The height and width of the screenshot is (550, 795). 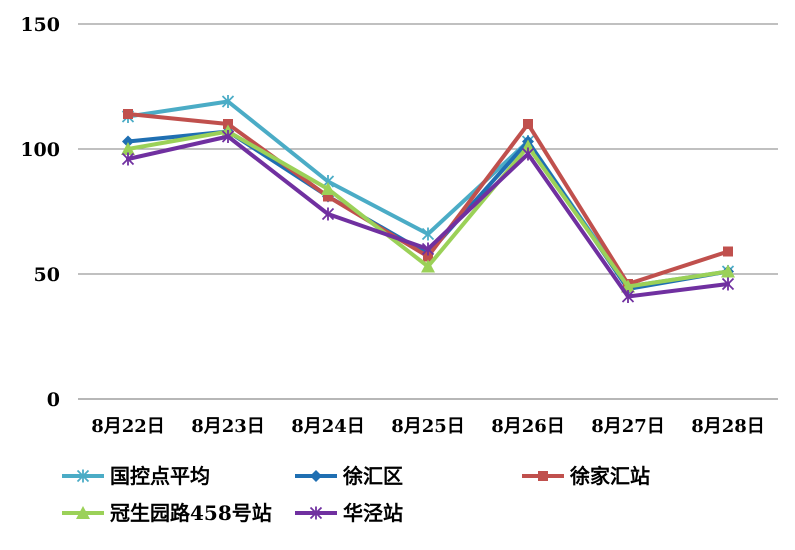 I want to click on legend-item: 徐家汇站, so click(x=586, y=476).